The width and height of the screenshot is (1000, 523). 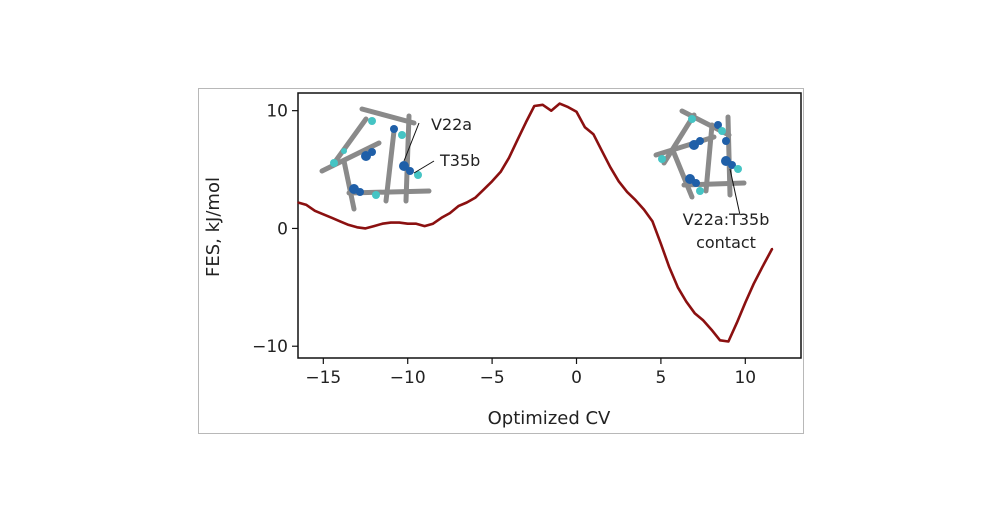 I want to click on y-axis: −10 0 10, so click(x=275, y=229).